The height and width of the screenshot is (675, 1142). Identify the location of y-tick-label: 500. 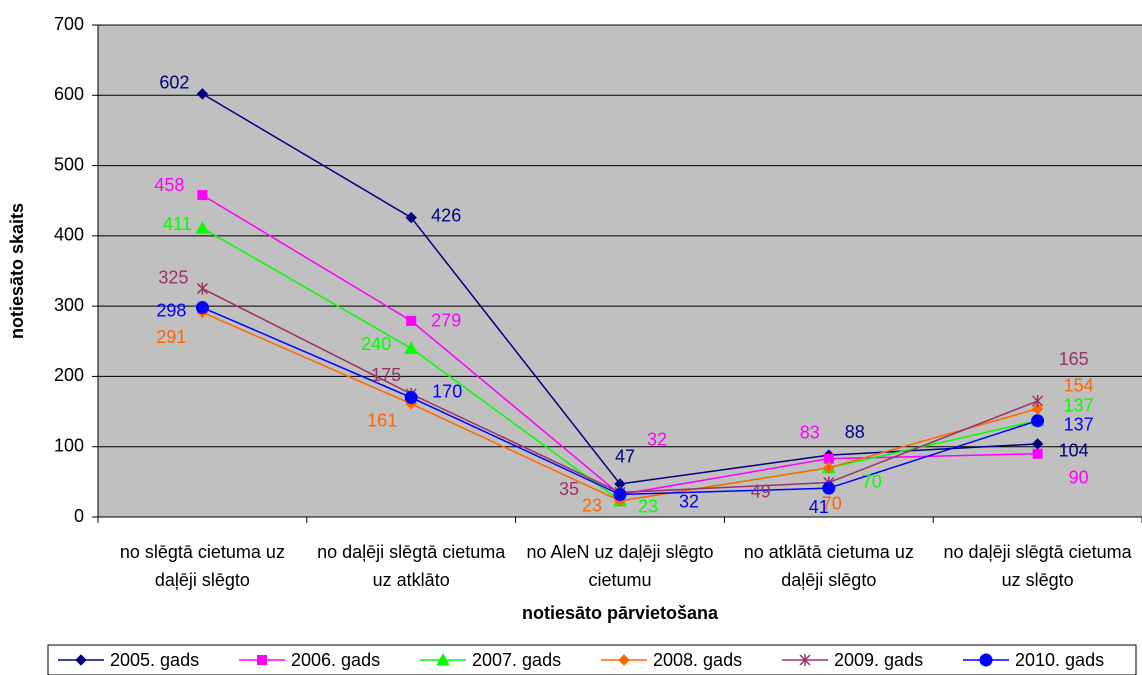
(69, 164).